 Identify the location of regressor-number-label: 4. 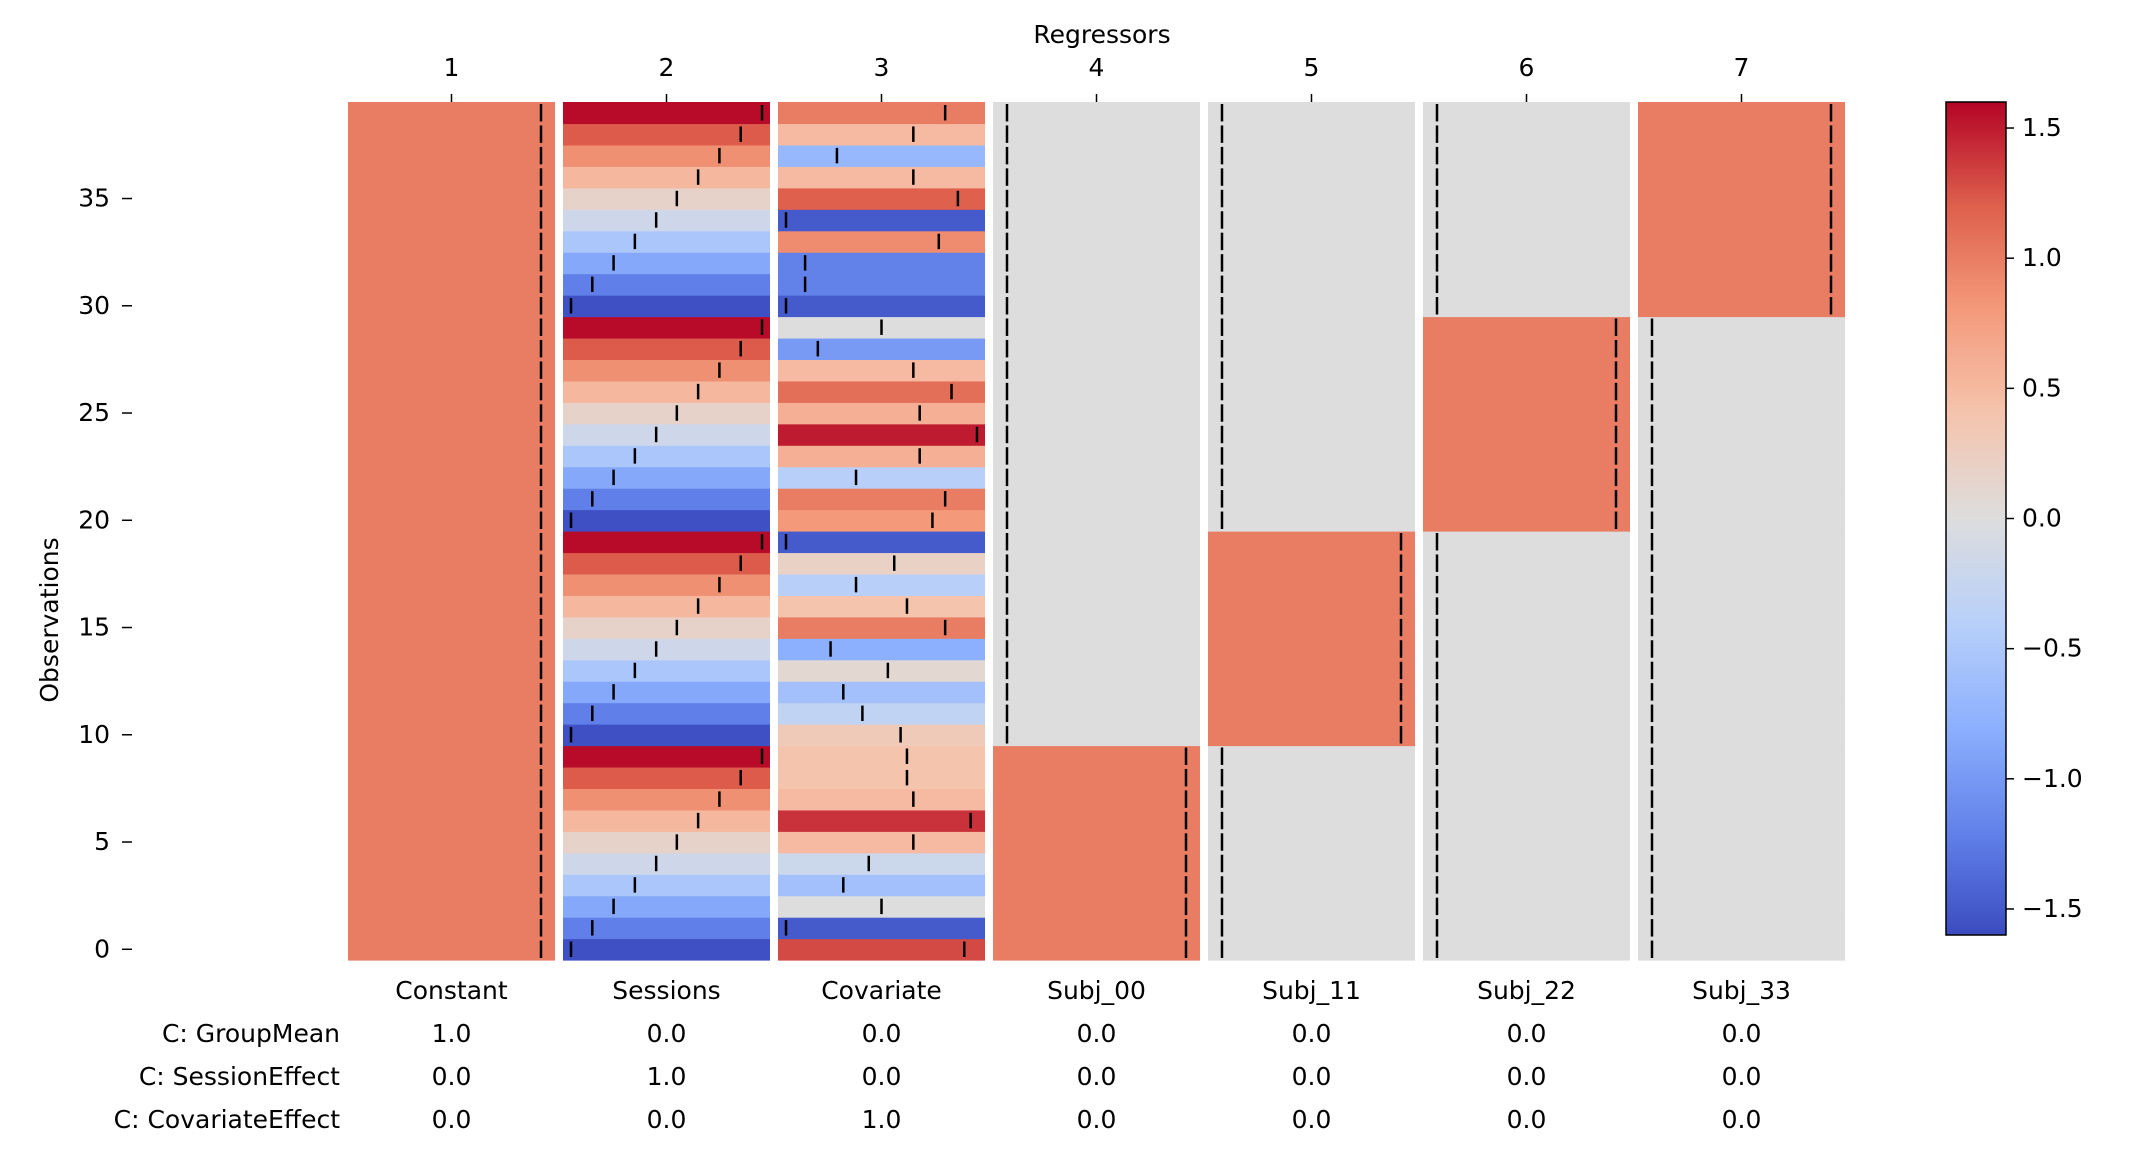
(1097, 67).